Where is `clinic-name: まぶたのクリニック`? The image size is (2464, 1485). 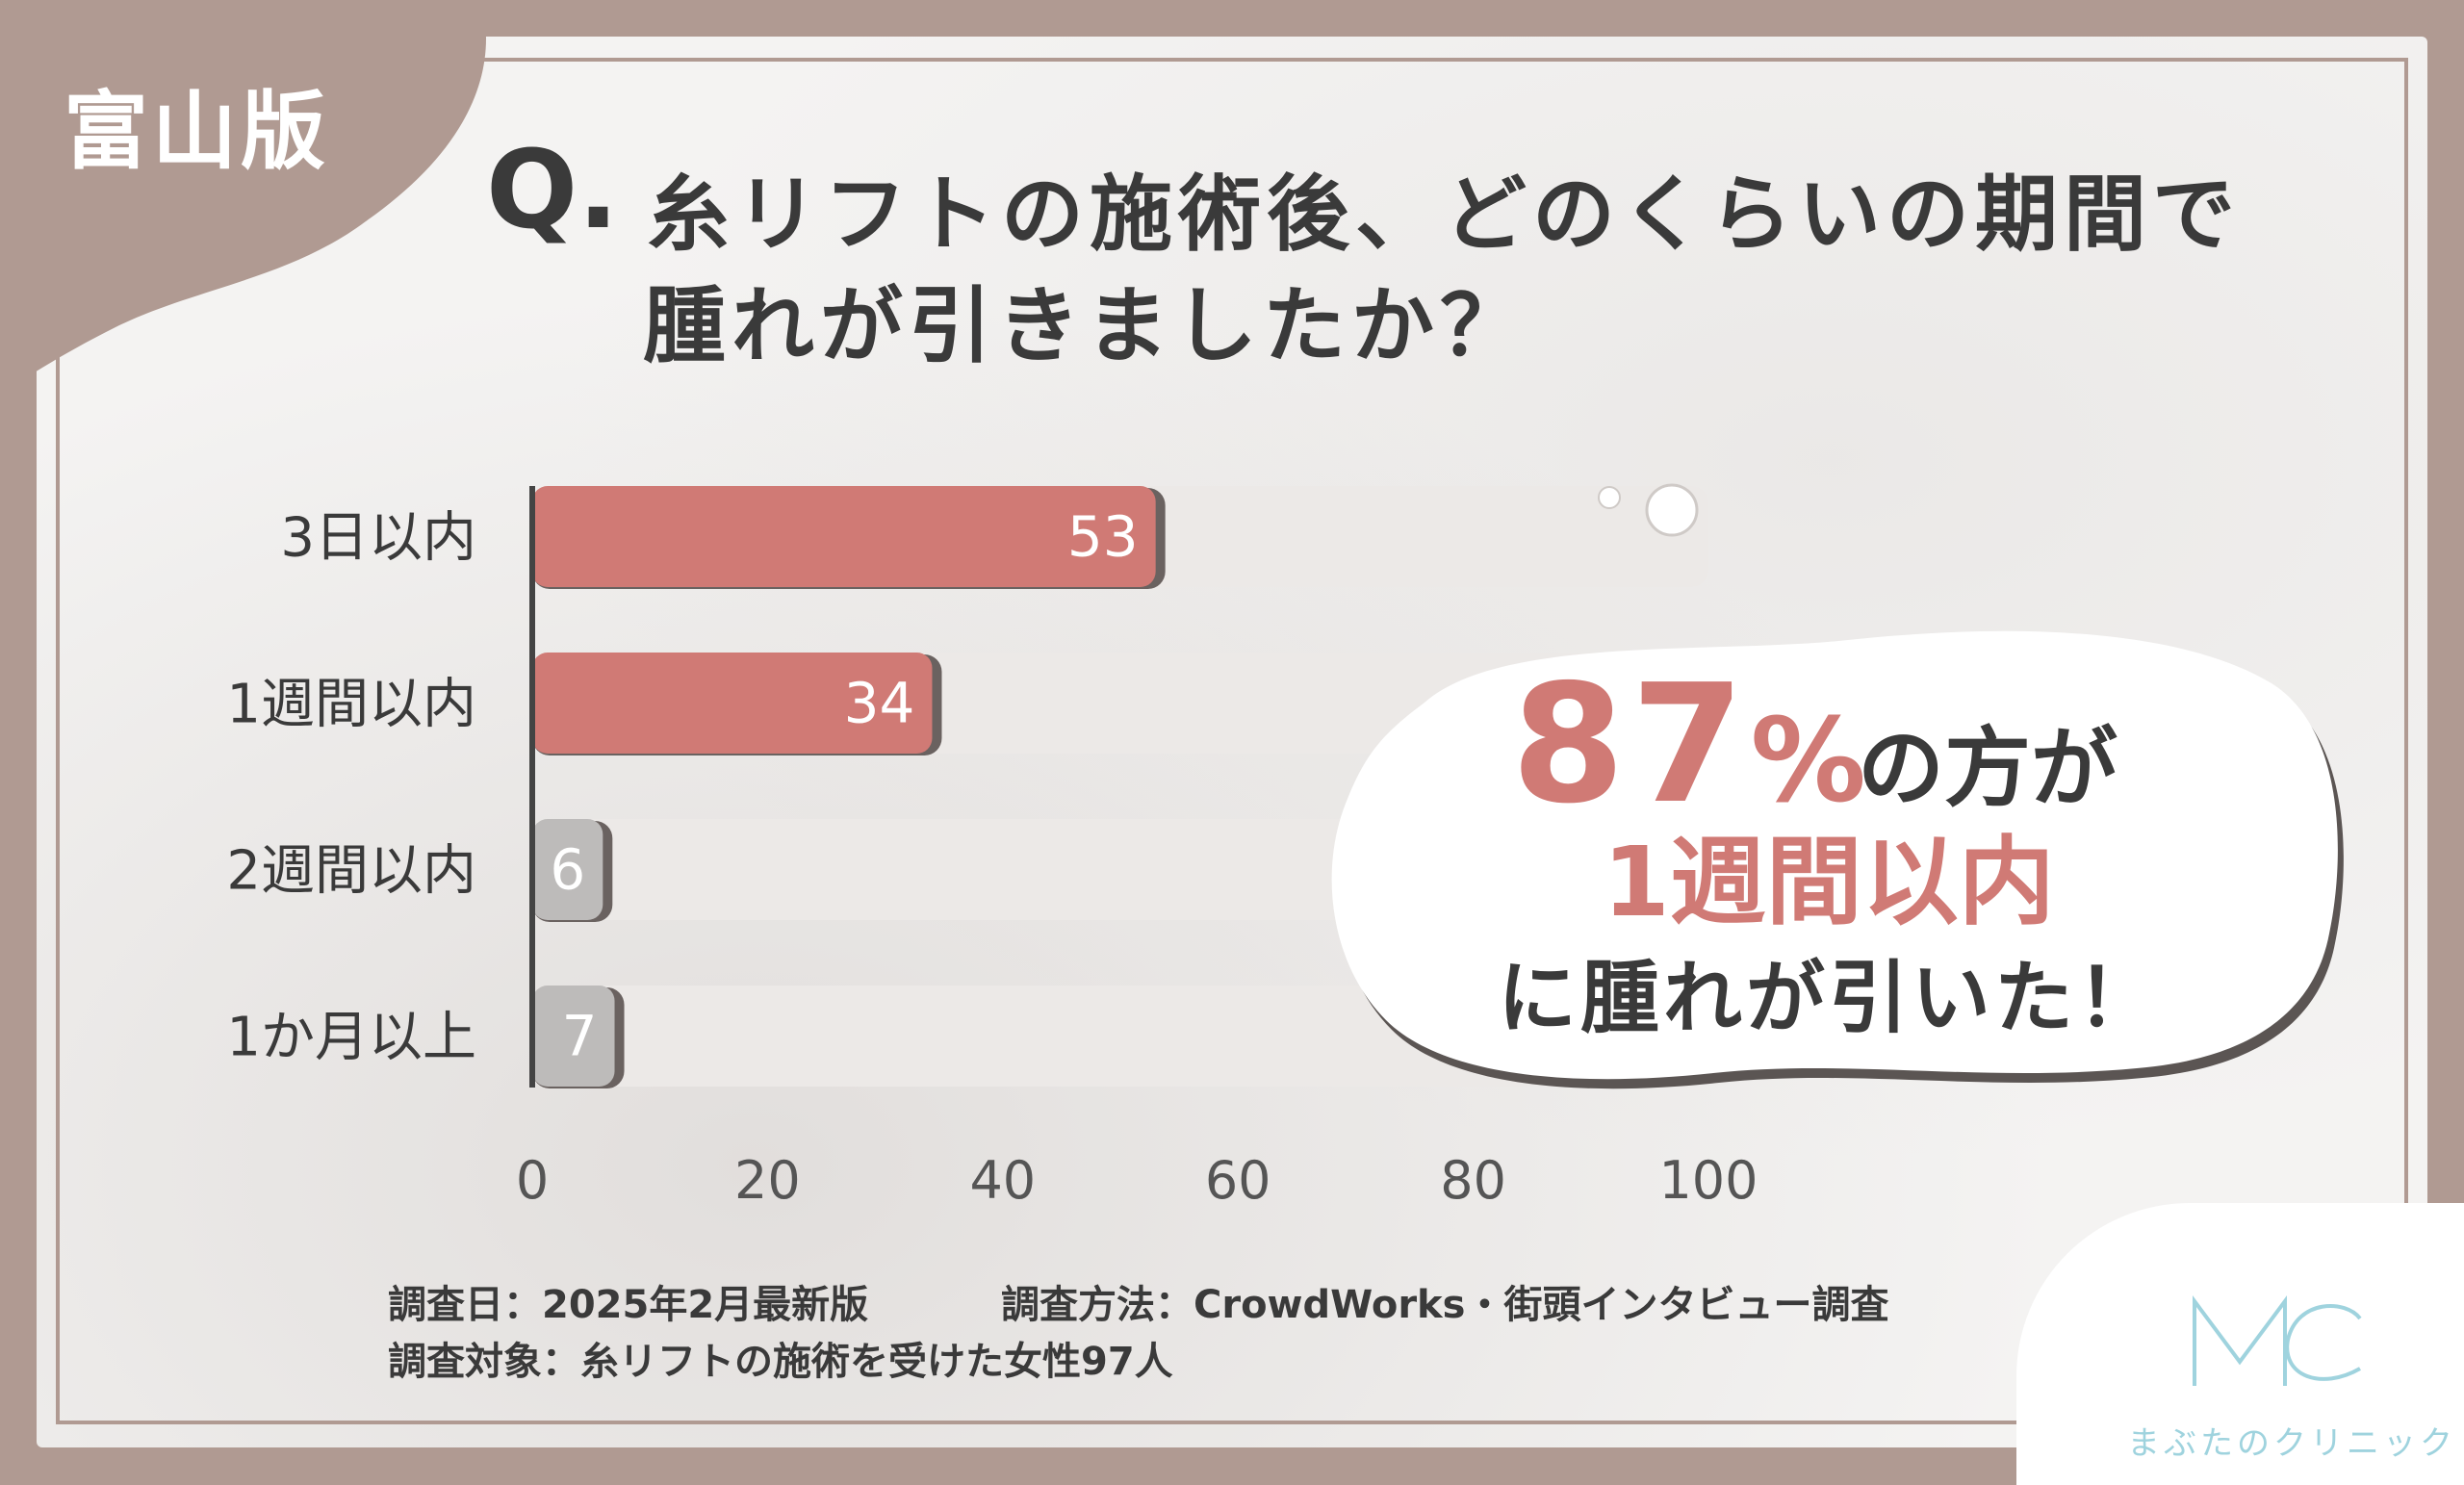
clinic-name: まぶたのクリニック is located at coordinates (2291, 1443).